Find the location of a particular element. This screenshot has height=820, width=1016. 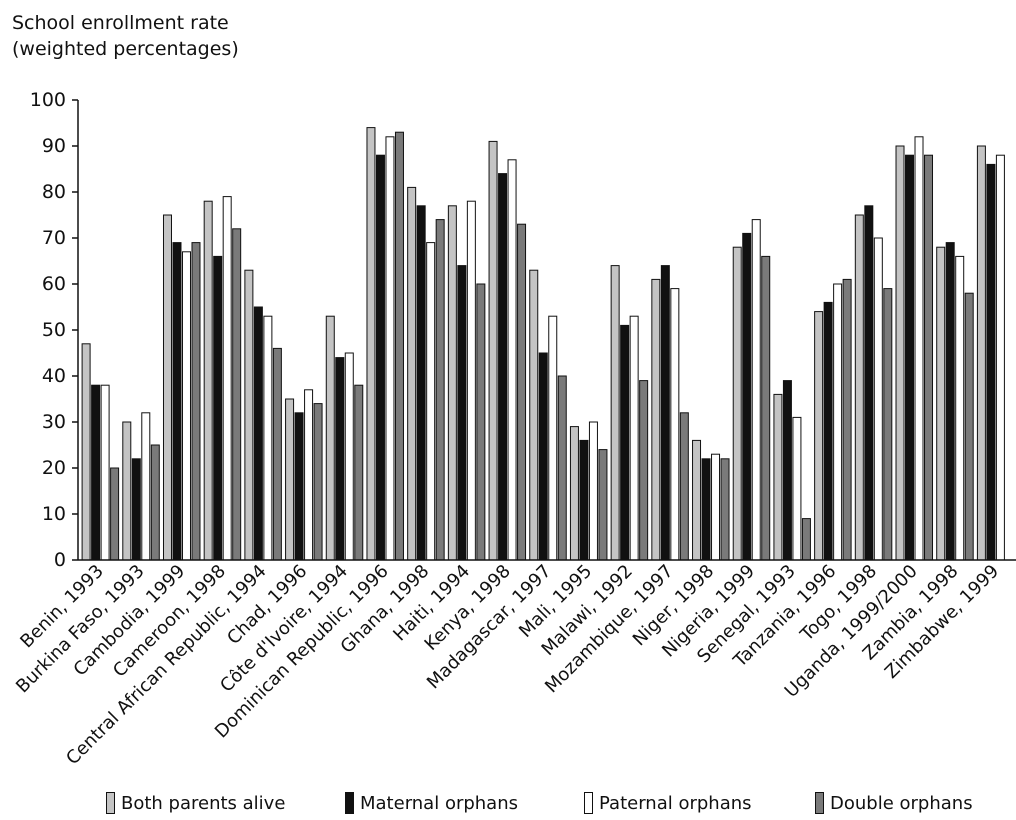

y-axis: 0 10 20 30 40 50 60 70 80 90 100 is located at coordinates (54, 330).